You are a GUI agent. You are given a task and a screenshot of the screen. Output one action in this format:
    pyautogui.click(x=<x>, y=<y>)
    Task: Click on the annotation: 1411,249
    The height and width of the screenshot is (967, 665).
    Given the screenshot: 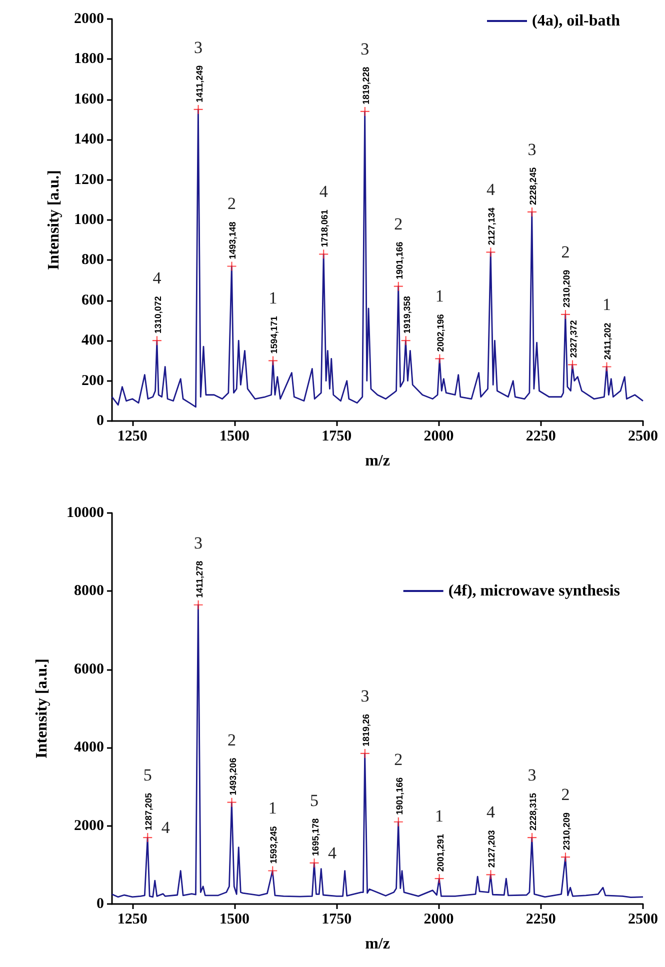 What is the action you would take?
    pyautogui.click(x=199, y=83)
    